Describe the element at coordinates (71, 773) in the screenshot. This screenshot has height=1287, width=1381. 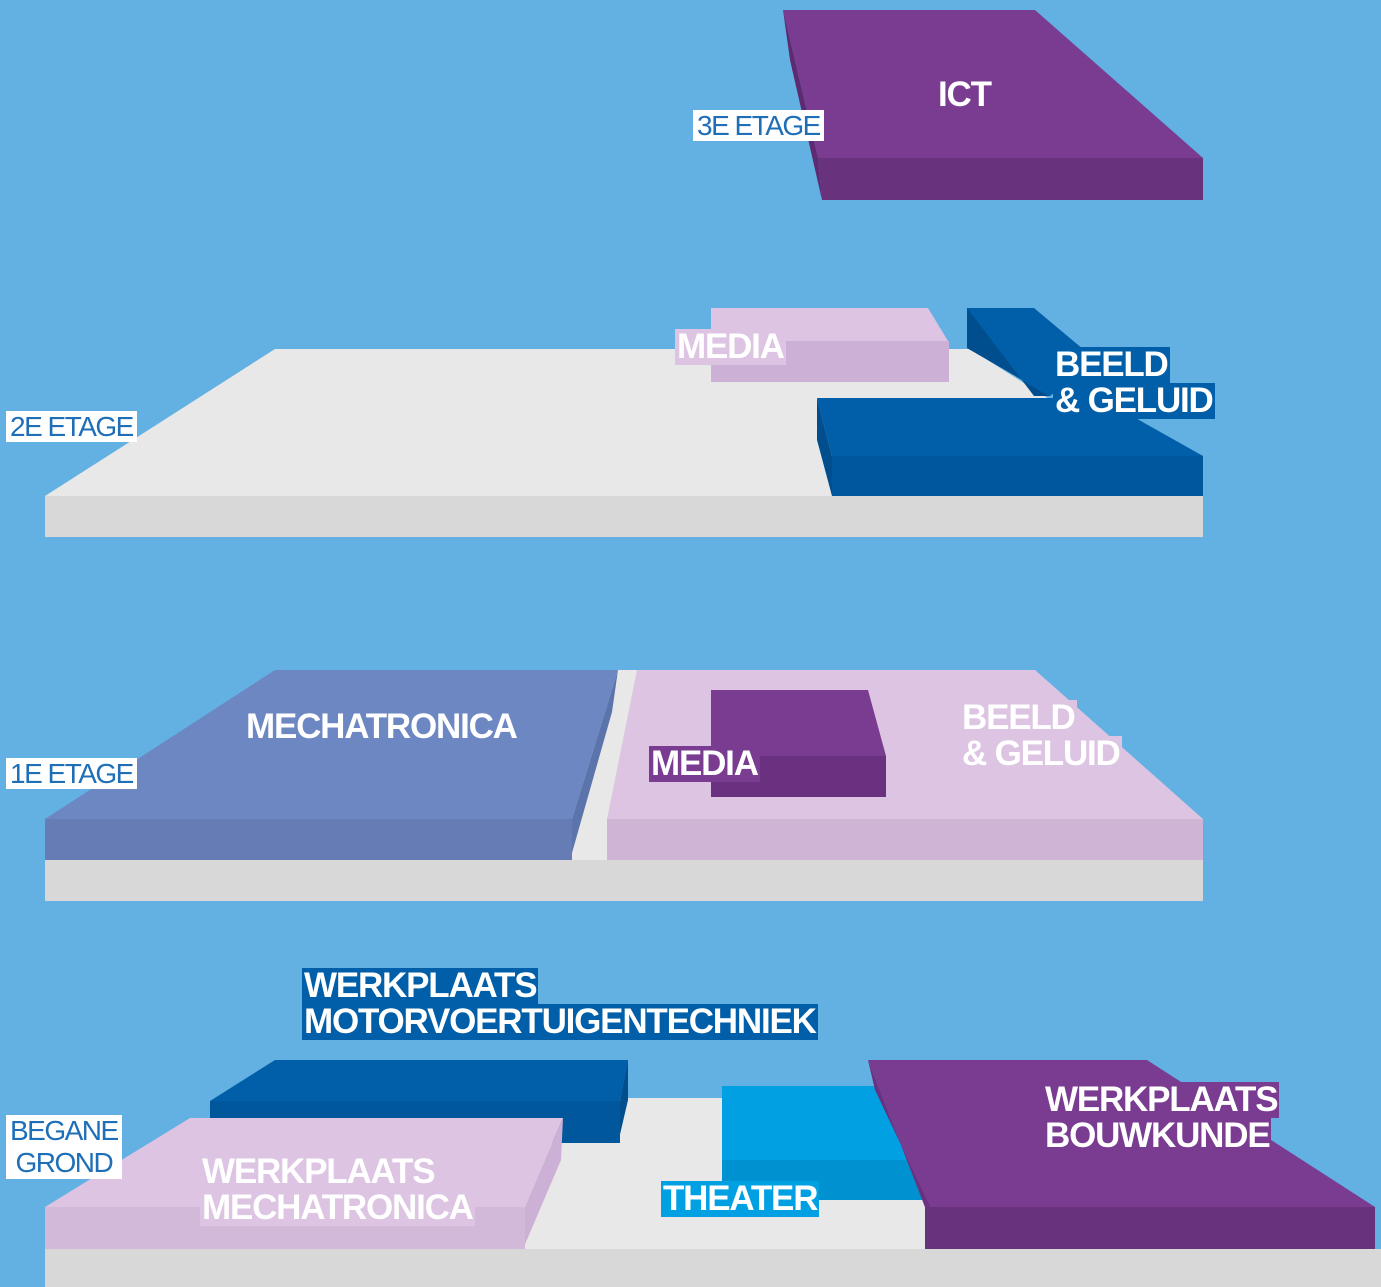
I see `floor-label-1e-etage: 1E ETAGE` at that location.